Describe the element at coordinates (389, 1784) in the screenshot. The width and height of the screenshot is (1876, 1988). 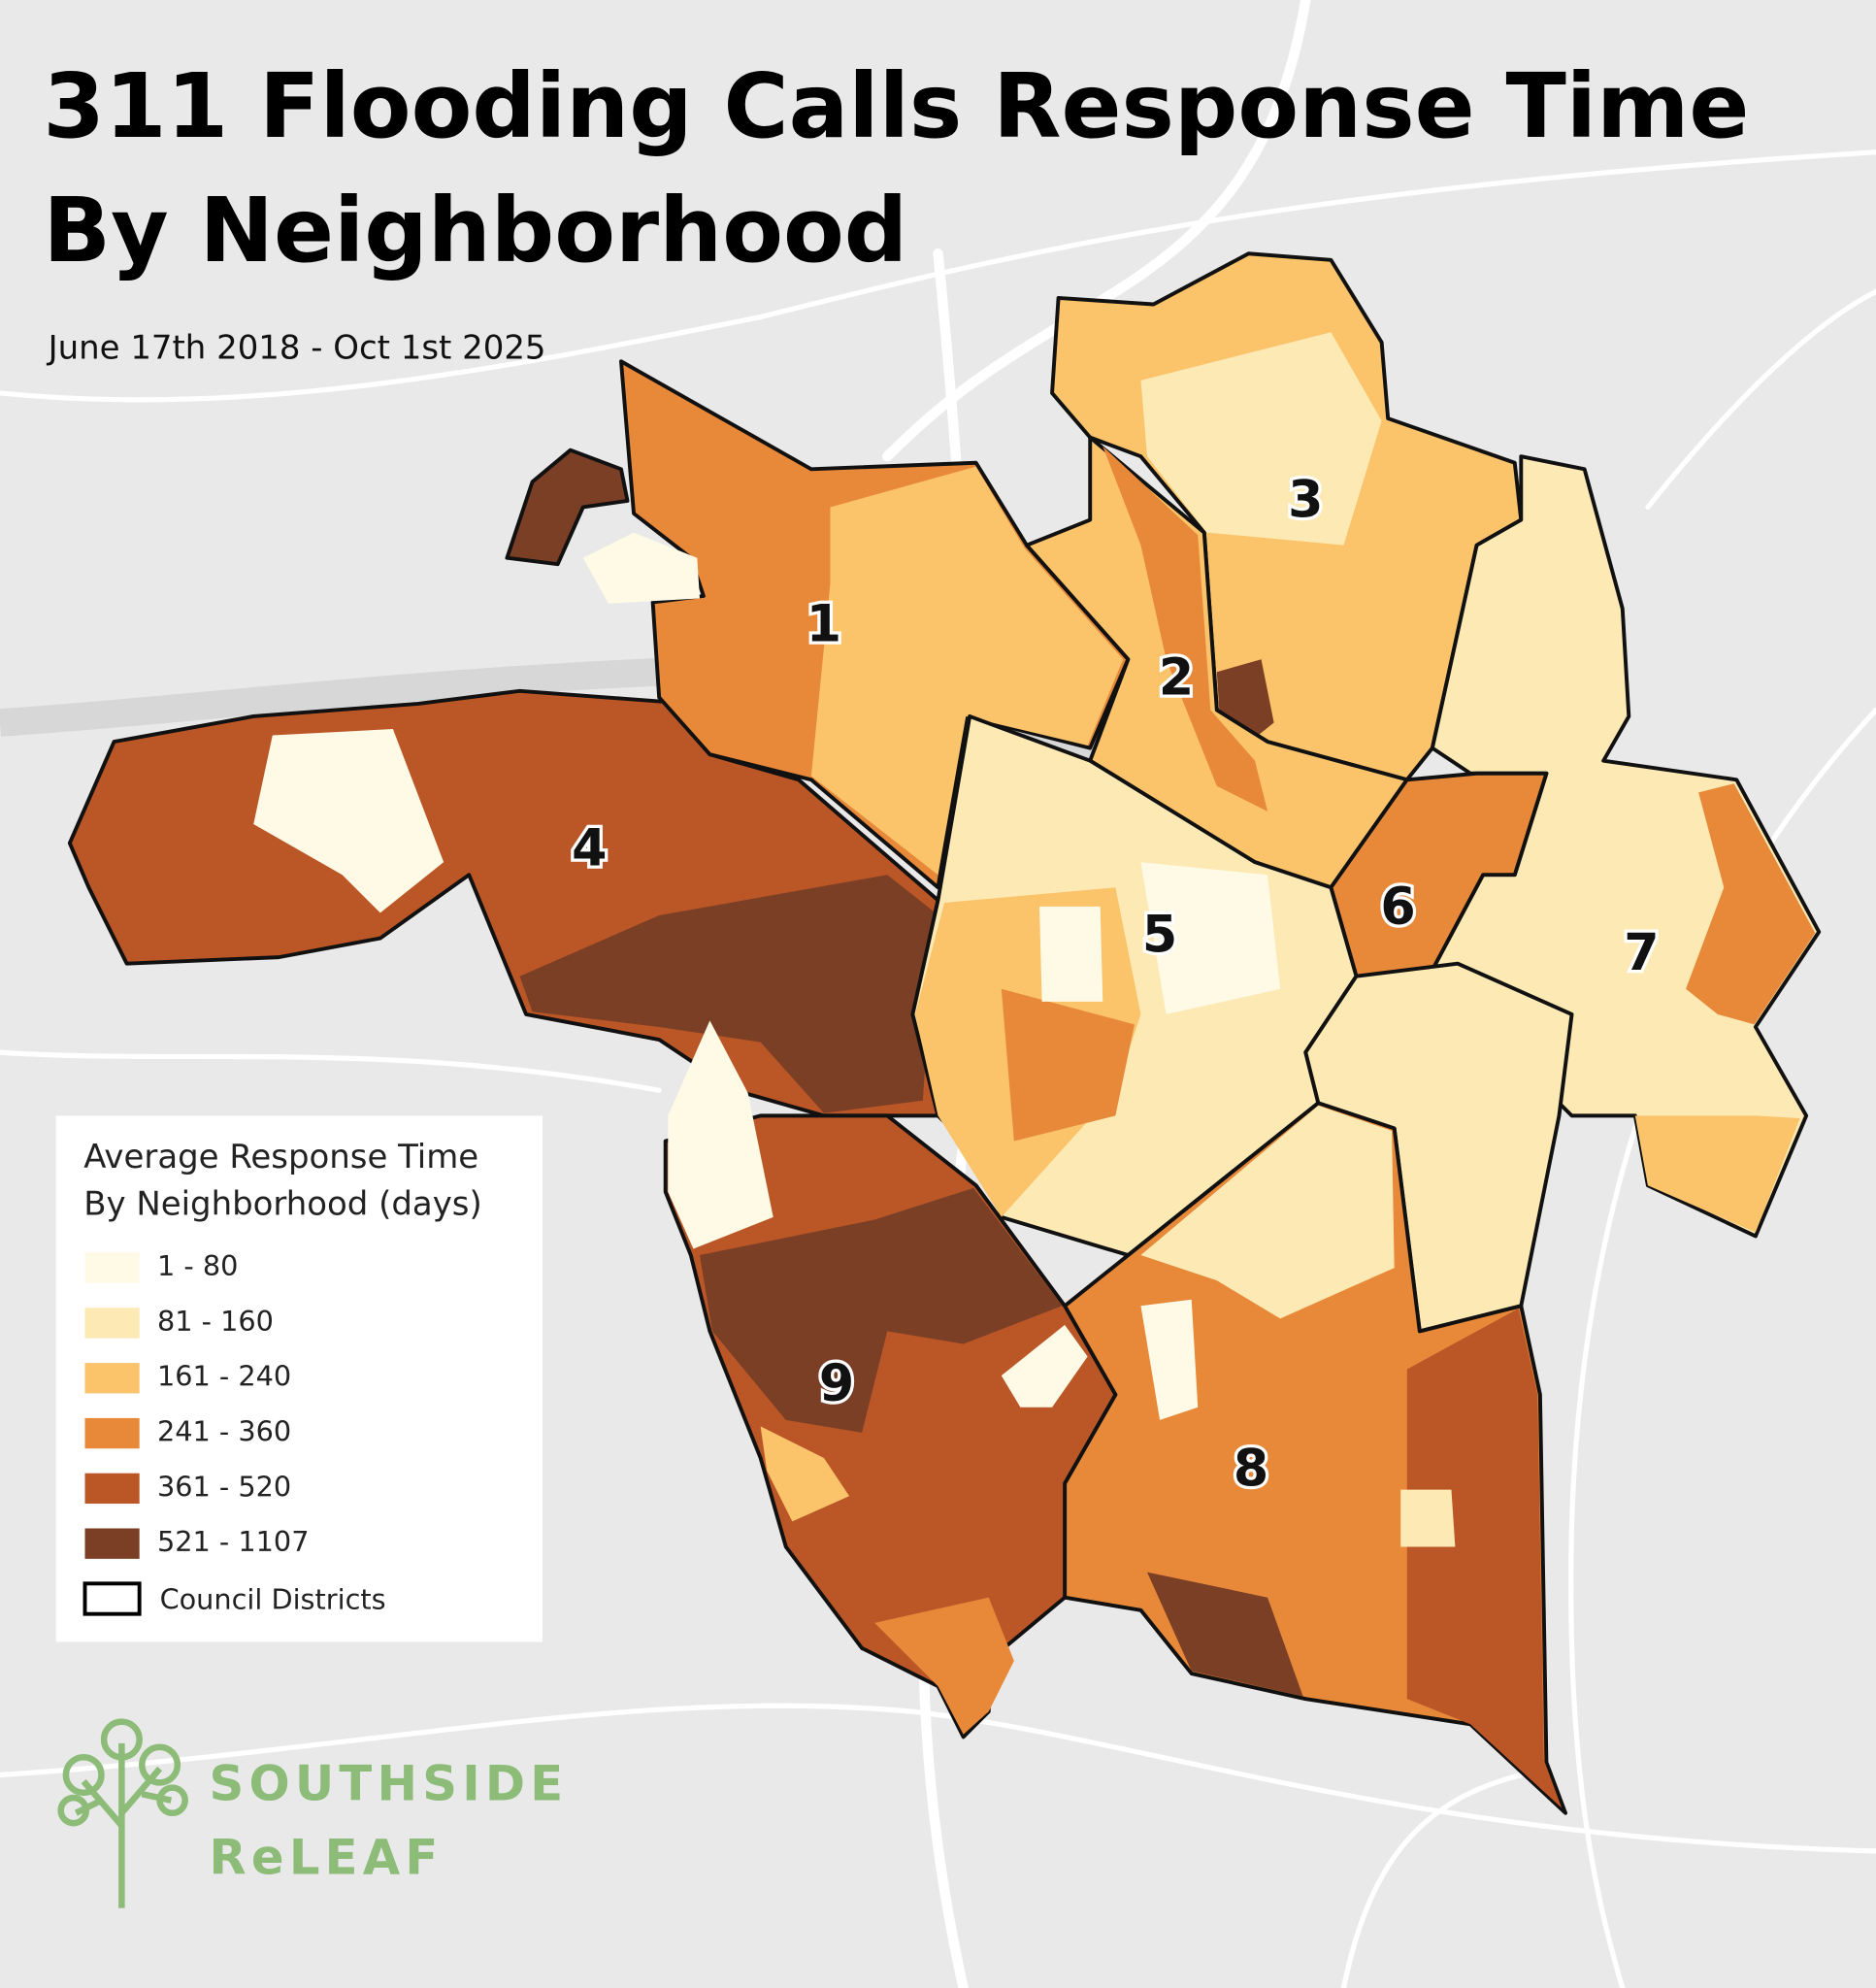
I see `logo-text: SOUTHSIDE` at that location.